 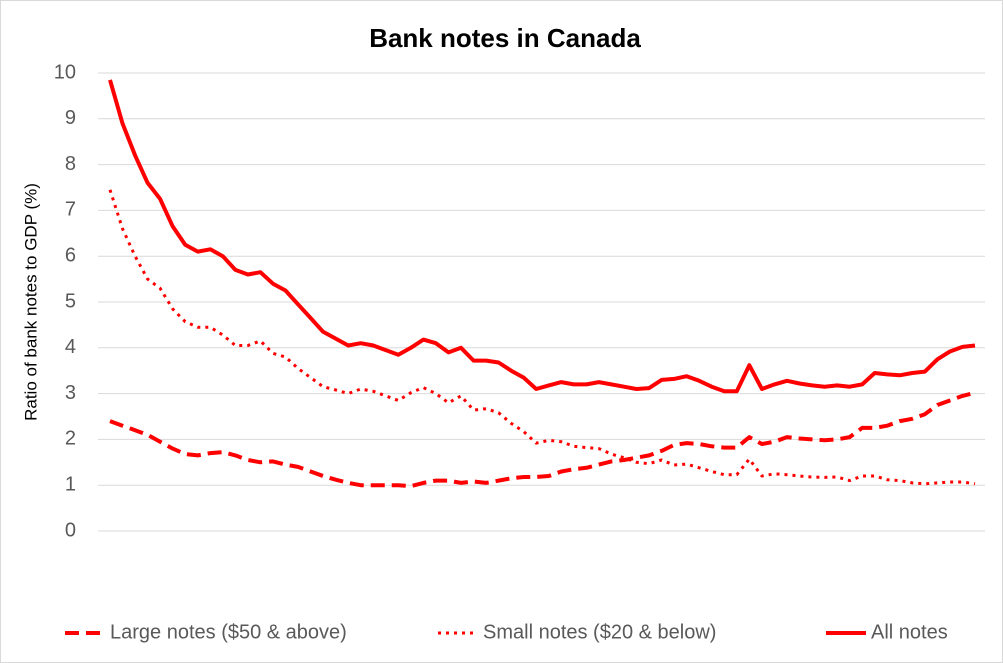 I want to click on y-tick-label: 2, so click(x=70, y=439).